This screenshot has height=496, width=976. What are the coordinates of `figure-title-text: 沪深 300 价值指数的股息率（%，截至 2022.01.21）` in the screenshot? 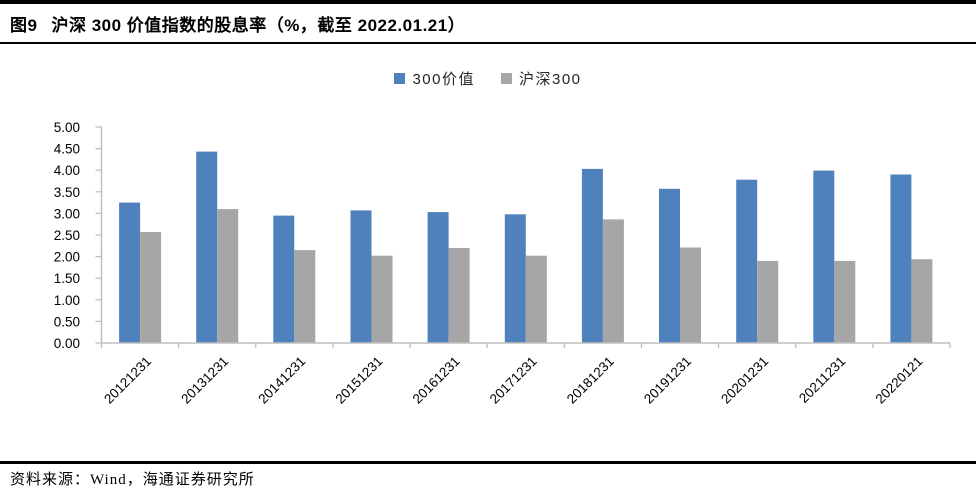 It's located at (258, 25).